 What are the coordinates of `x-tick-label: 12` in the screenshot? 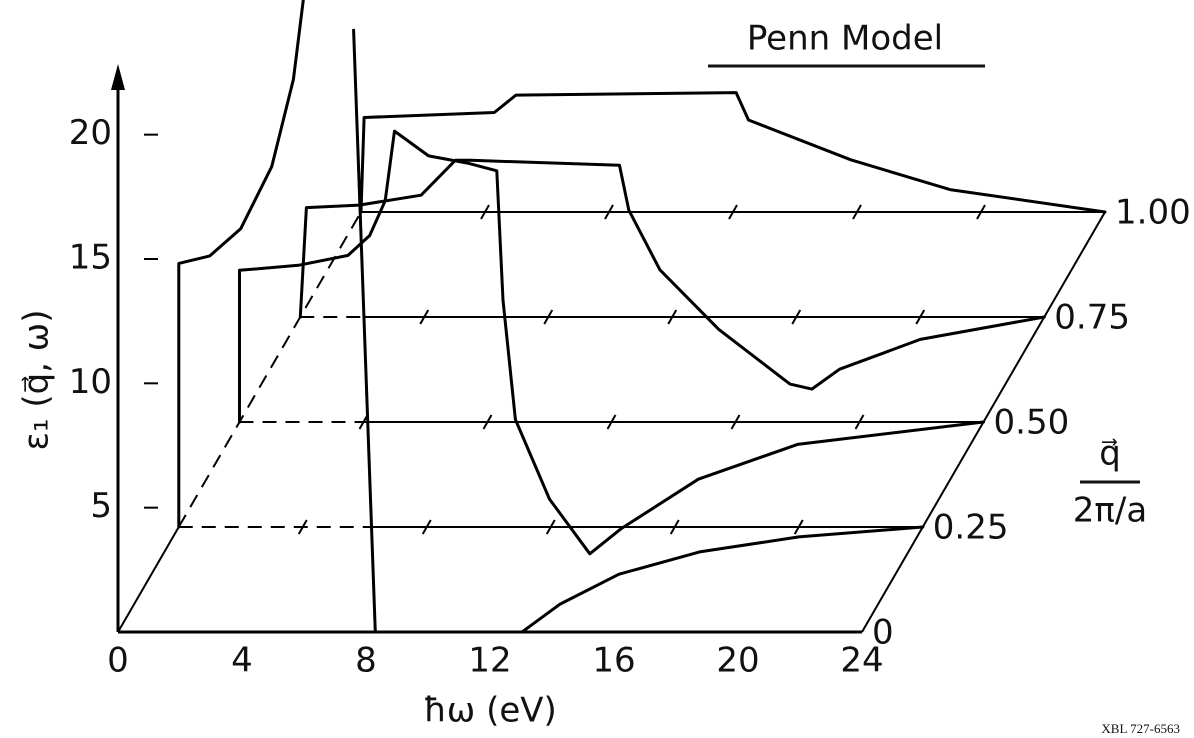 It's located at (489, 661).